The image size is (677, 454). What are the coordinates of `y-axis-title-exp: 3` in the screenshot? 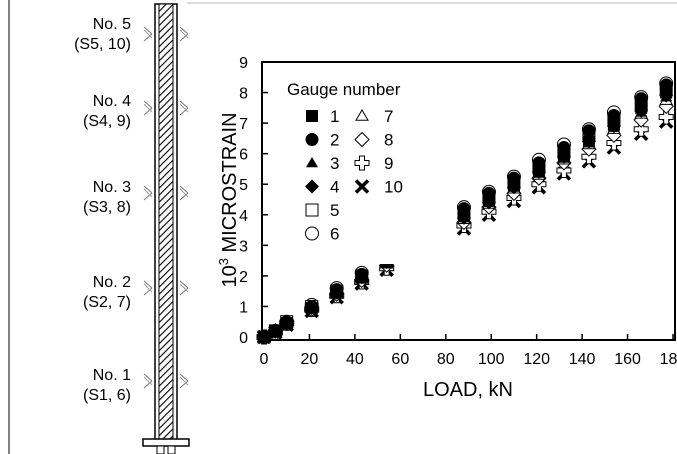 It's located at (223, 261).